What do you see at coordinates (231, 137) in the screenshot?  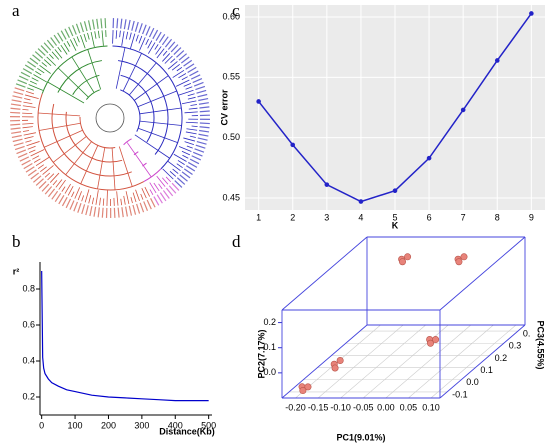 I see `y-tick-label: 0.50` at bounding box center [231, 137].